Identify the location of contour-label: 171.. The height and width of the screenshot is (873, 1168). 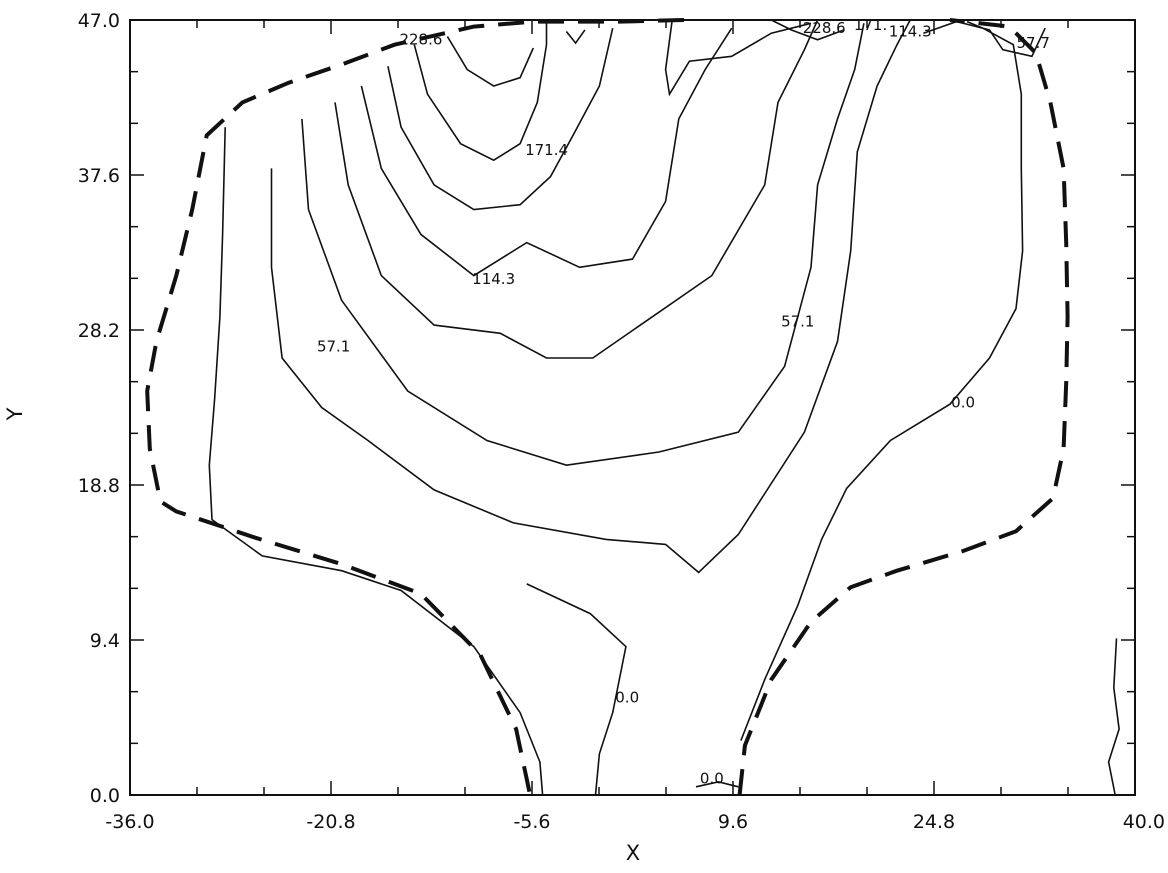
(870, 25).